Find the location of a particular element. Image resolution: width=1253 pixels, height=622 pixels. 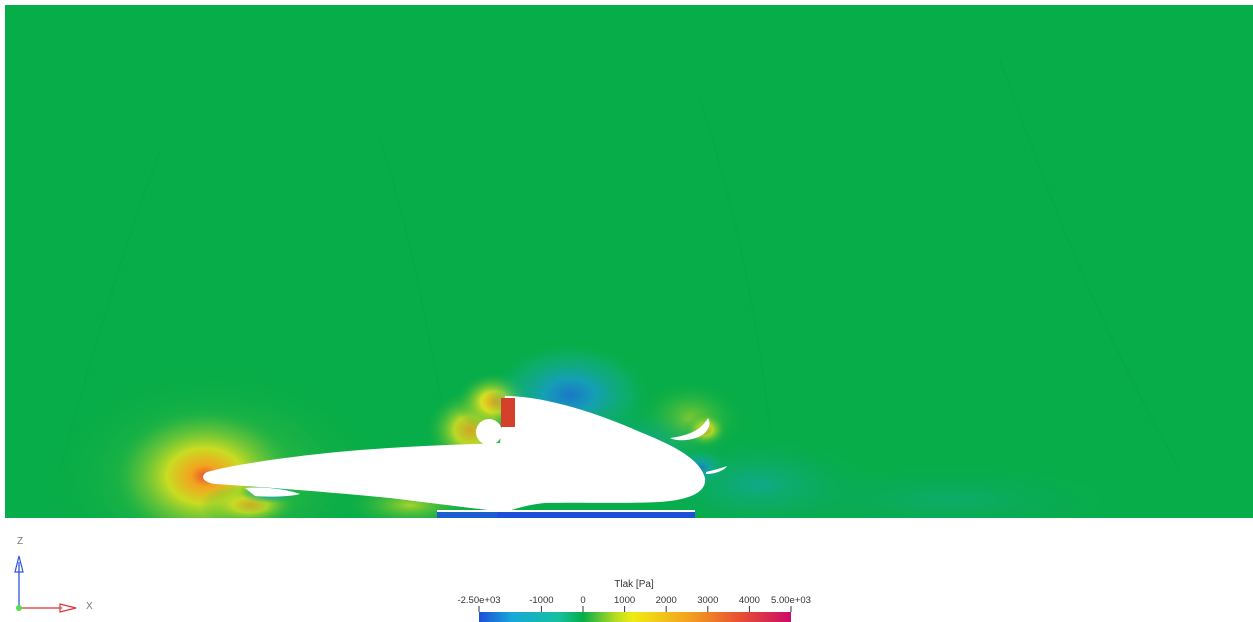

x-axis-label: X is located at coordinates (89, 606).